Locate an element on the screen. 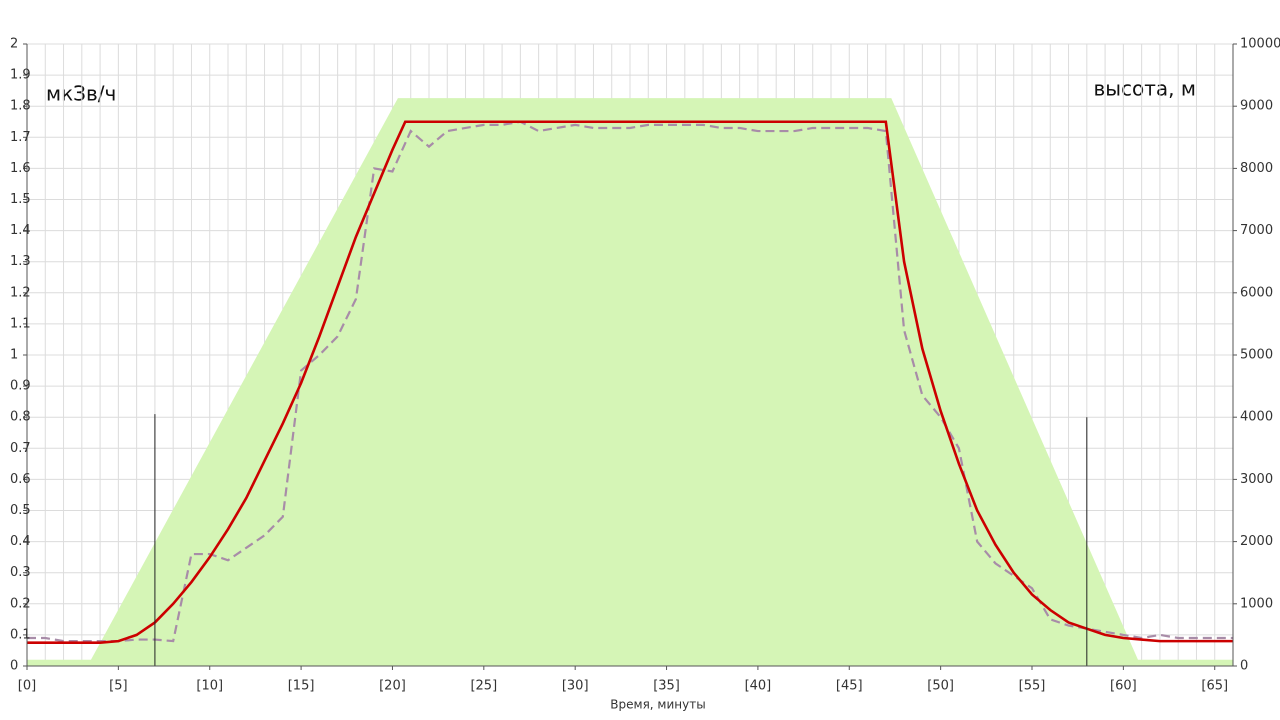  y-tick-label: 0.8 is located at coordinates (20, 417).